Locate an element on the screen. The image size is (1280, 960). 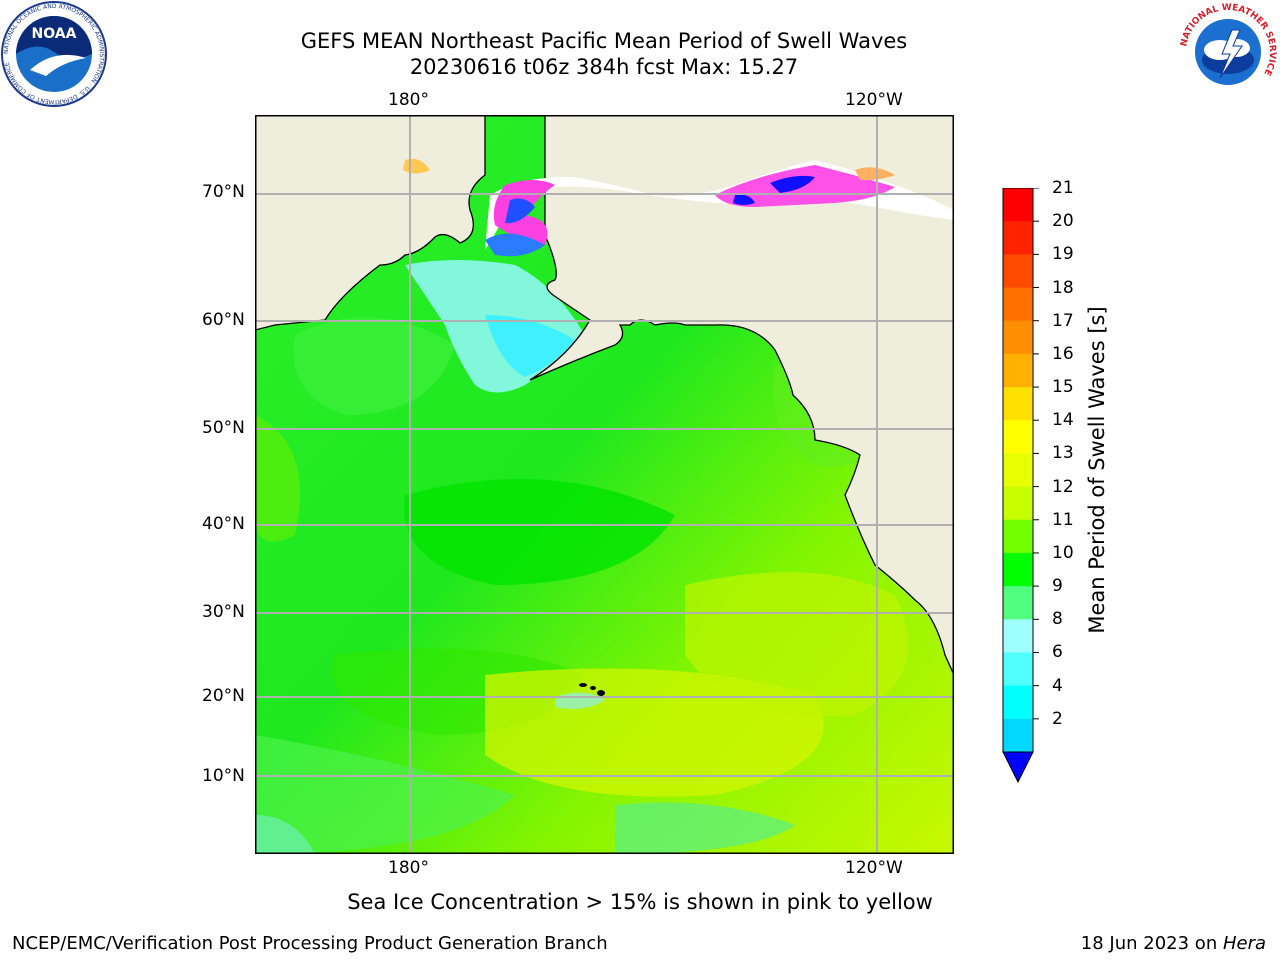
lat-label-20n: 20°N is located at coordinates (223, 696).